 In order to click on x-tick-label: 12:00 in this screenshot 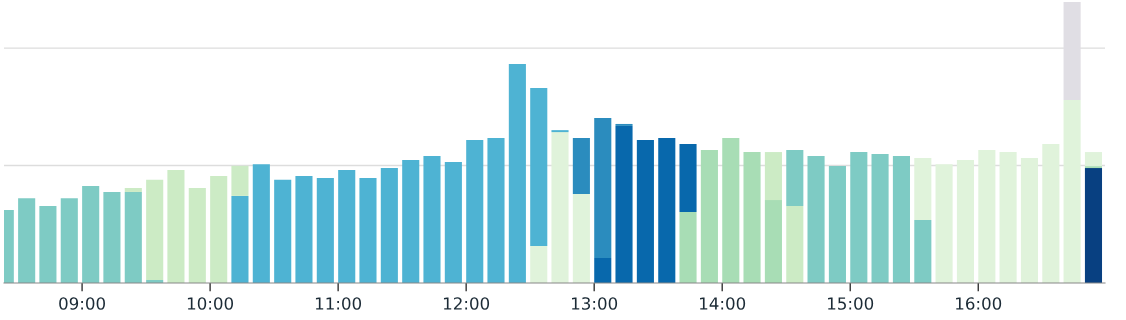, I will do `click(466, 303)`.